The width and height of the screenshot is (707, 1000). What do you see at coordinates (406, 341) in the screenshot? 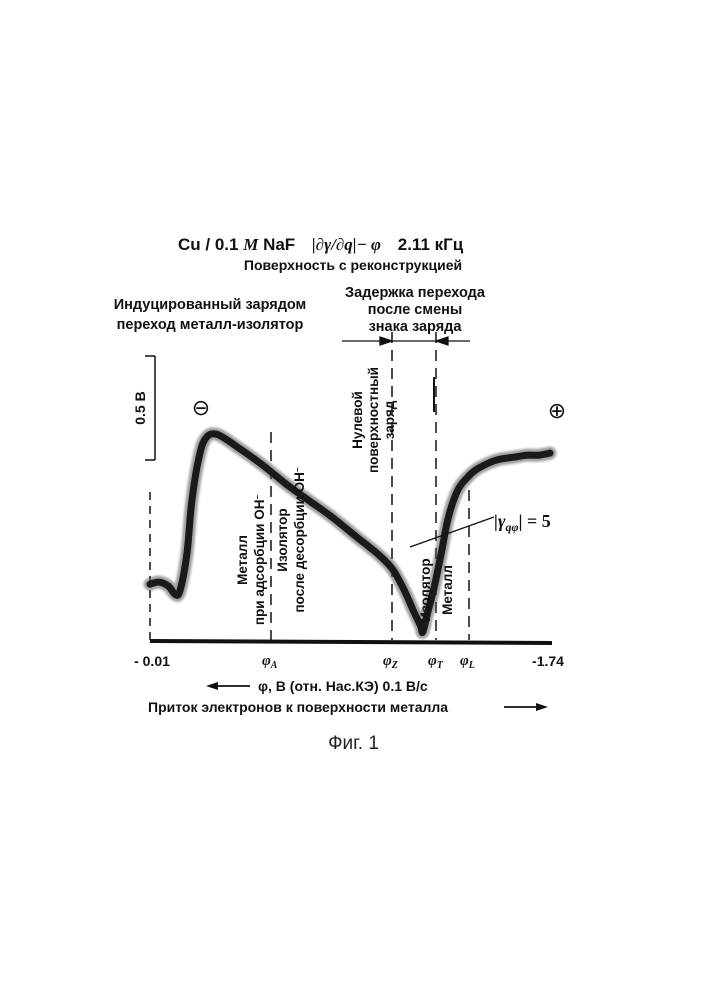
I see `delay-arrow` at bounding box center [406, 341].